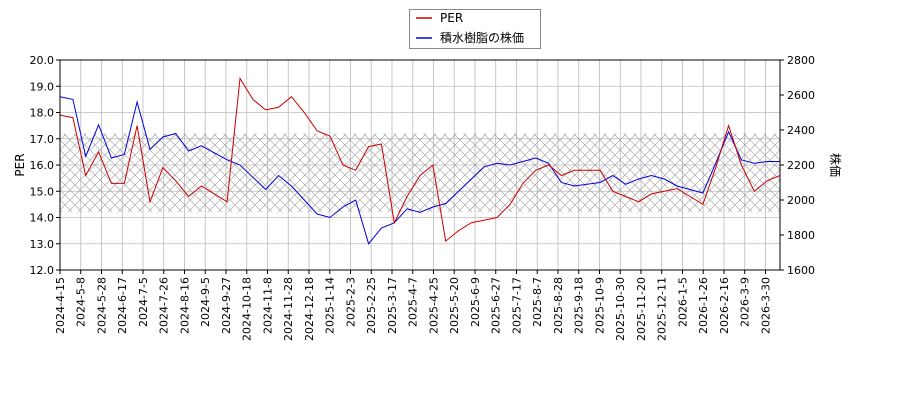 This screenshot has width=900, height=400. What do you see at coordinates (801, 235) in the screenshot?
I see `right-tick-label: 1800` at bounding box center [801, 235].